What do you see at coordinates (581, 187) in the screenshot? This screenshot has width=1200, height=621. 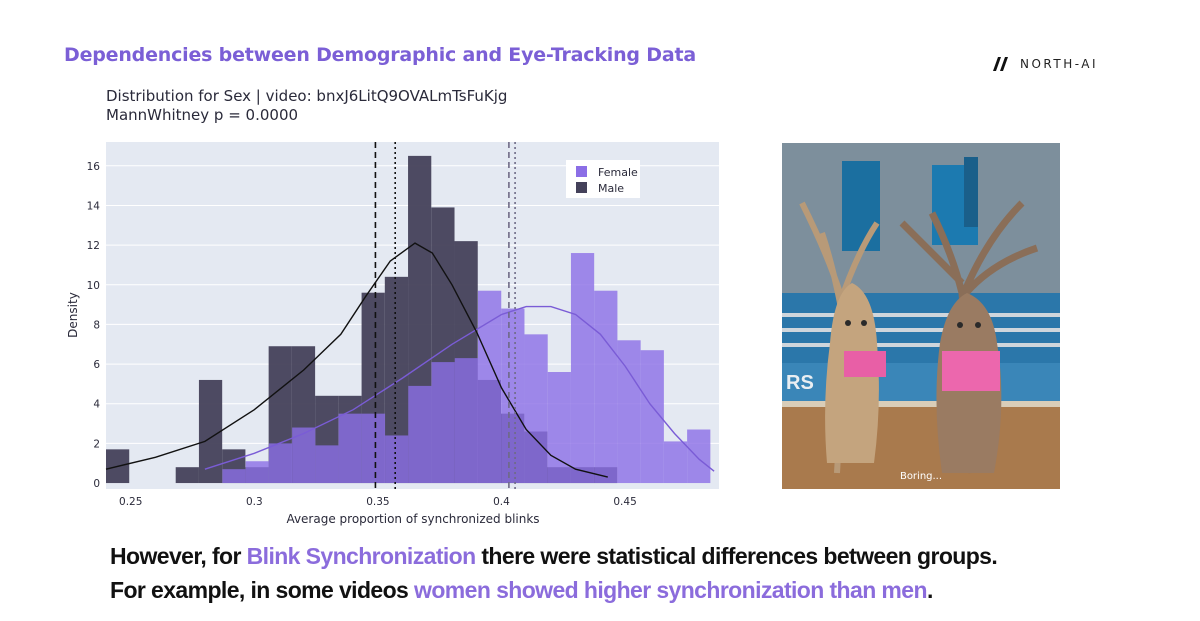 I see `legend-swatch-male` at bounding box center [581, 187].